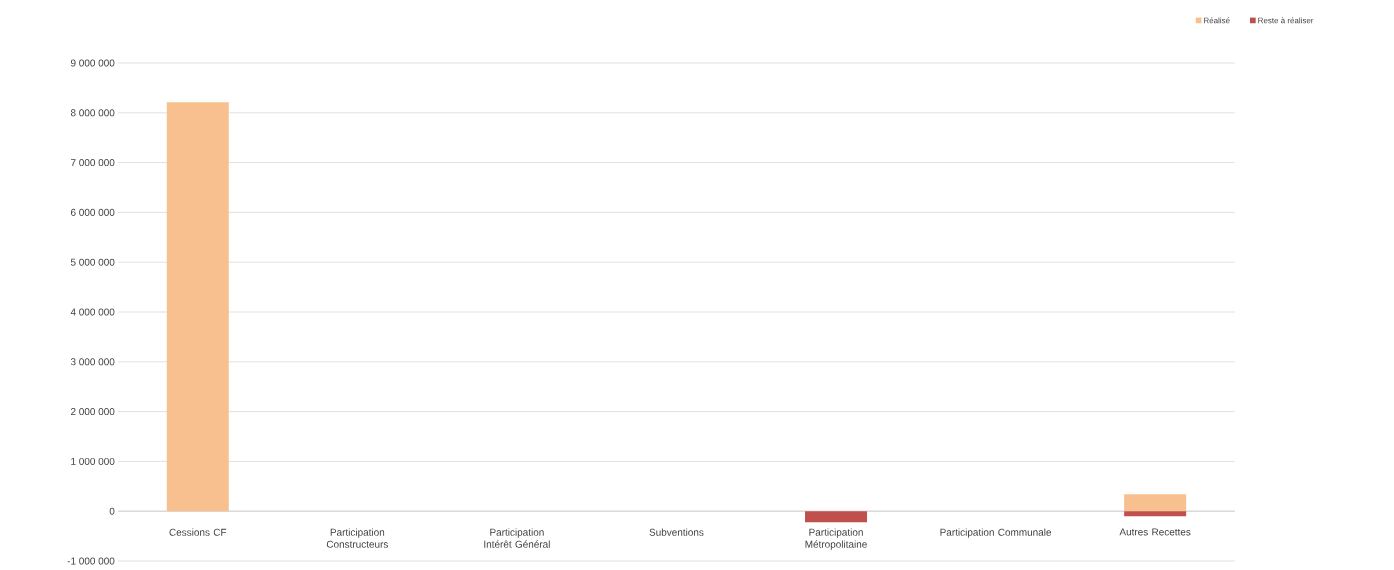 This screenshot has width=1394, height=570. I want to click on x-tick-label: Cessions CF, so click(198, 532).